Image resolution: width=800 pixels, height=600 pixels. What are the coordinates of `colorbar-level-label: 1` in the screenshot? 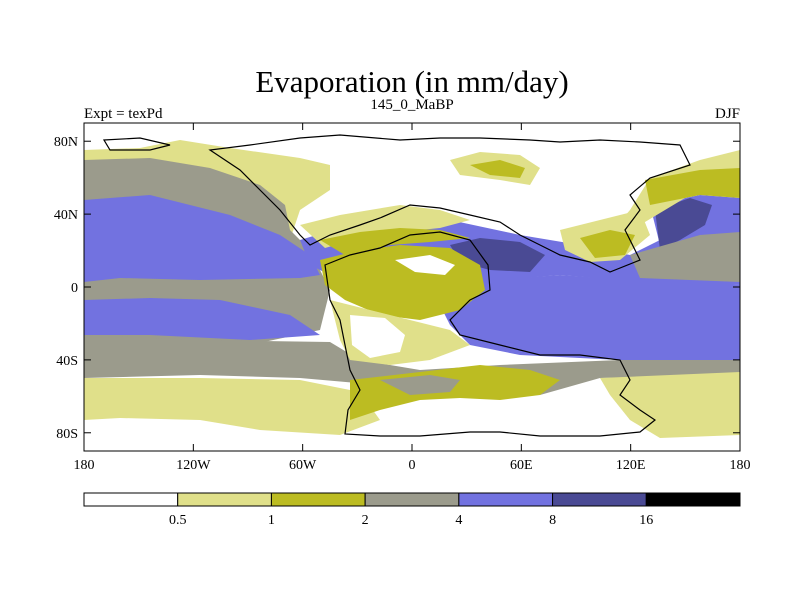 It's located at (271, 520).